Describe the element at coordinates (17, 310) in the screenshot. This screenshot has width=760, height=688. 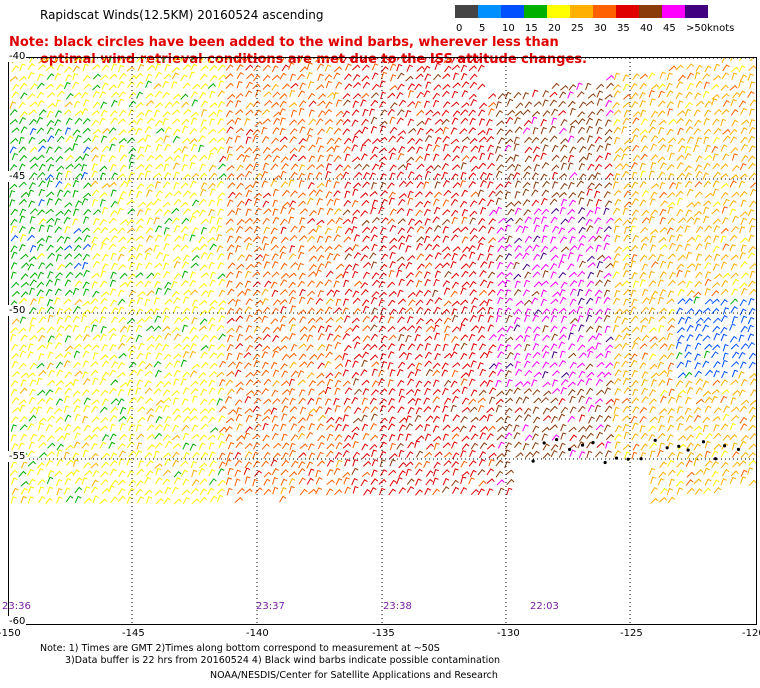
I see `latitude-label: -50` at that location.